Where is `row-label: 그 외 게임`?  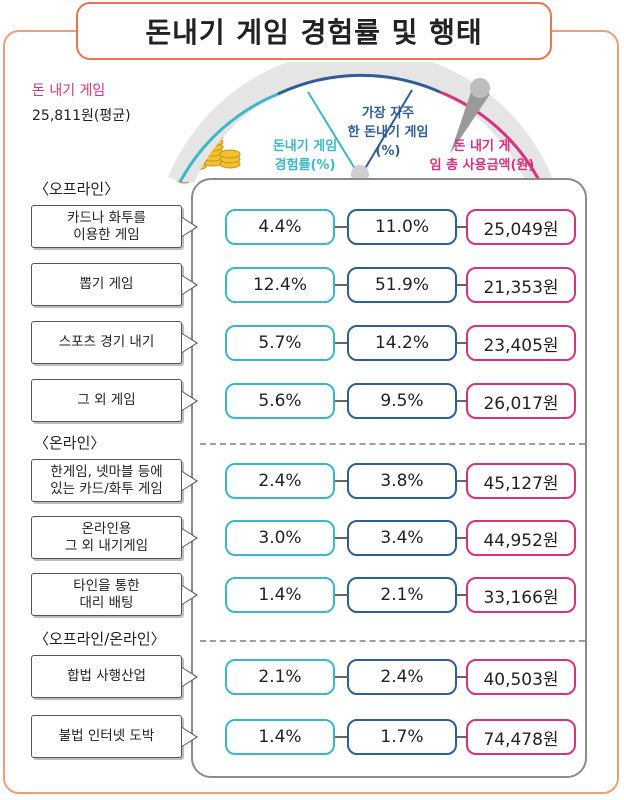 row-label: 그 외 게임 is located at coordinates (114, 400).